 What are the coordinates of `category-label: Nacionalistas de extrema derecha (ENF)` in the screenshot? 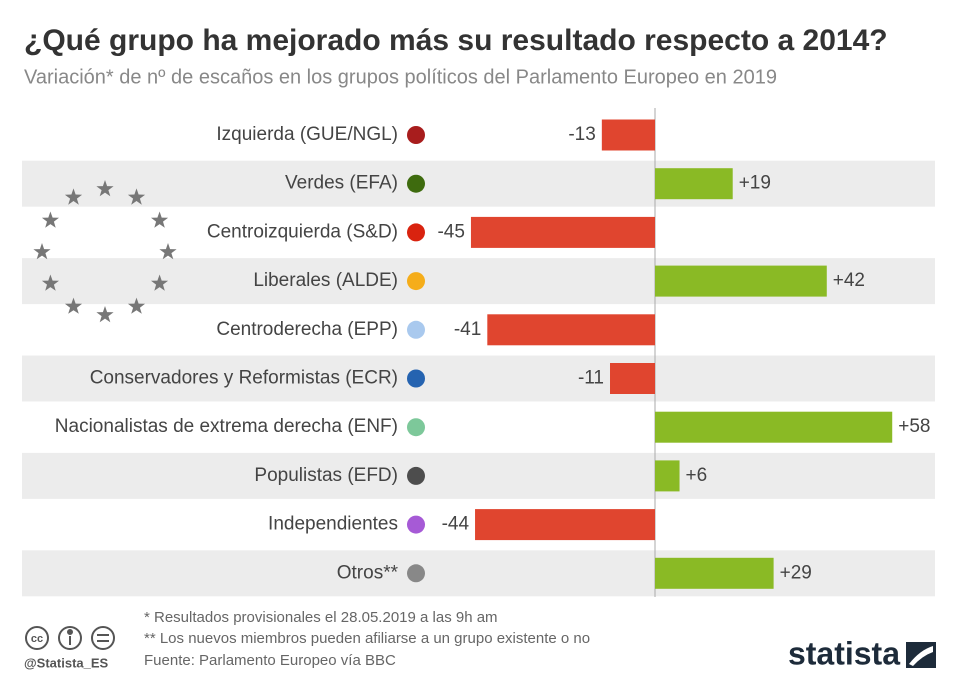 It's located at (226, 426).